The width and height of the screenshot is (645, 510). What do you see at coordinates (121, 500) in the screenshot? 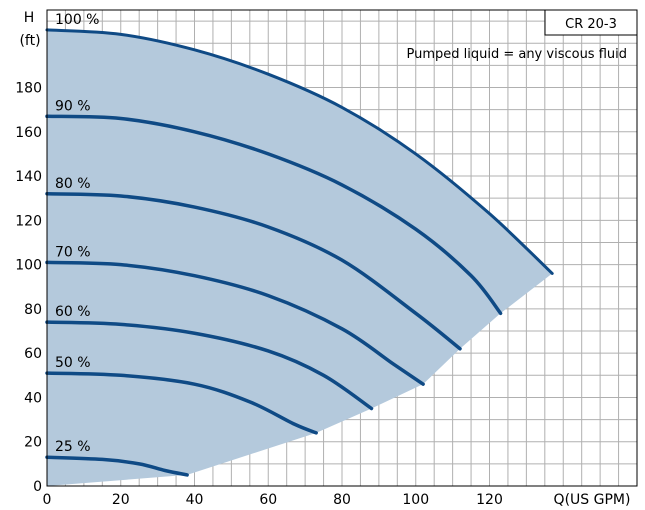
I see `x-tick-label: 20` at bounding box center [121, 500].